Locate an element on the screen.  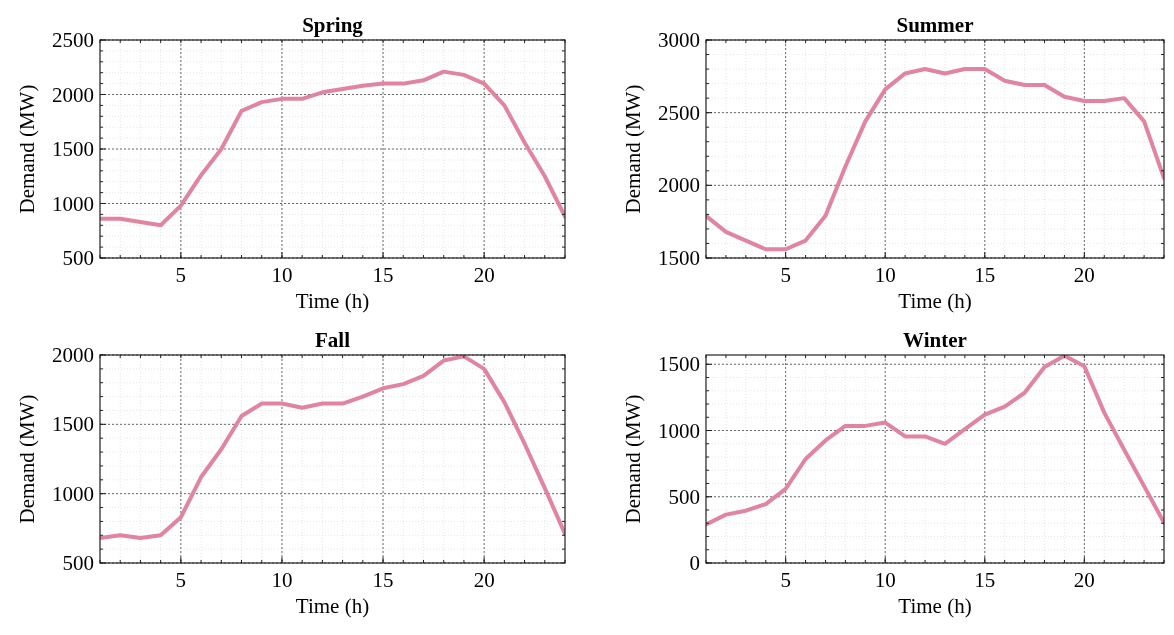
chart-title: Summer is located at coordinates (935, 25).